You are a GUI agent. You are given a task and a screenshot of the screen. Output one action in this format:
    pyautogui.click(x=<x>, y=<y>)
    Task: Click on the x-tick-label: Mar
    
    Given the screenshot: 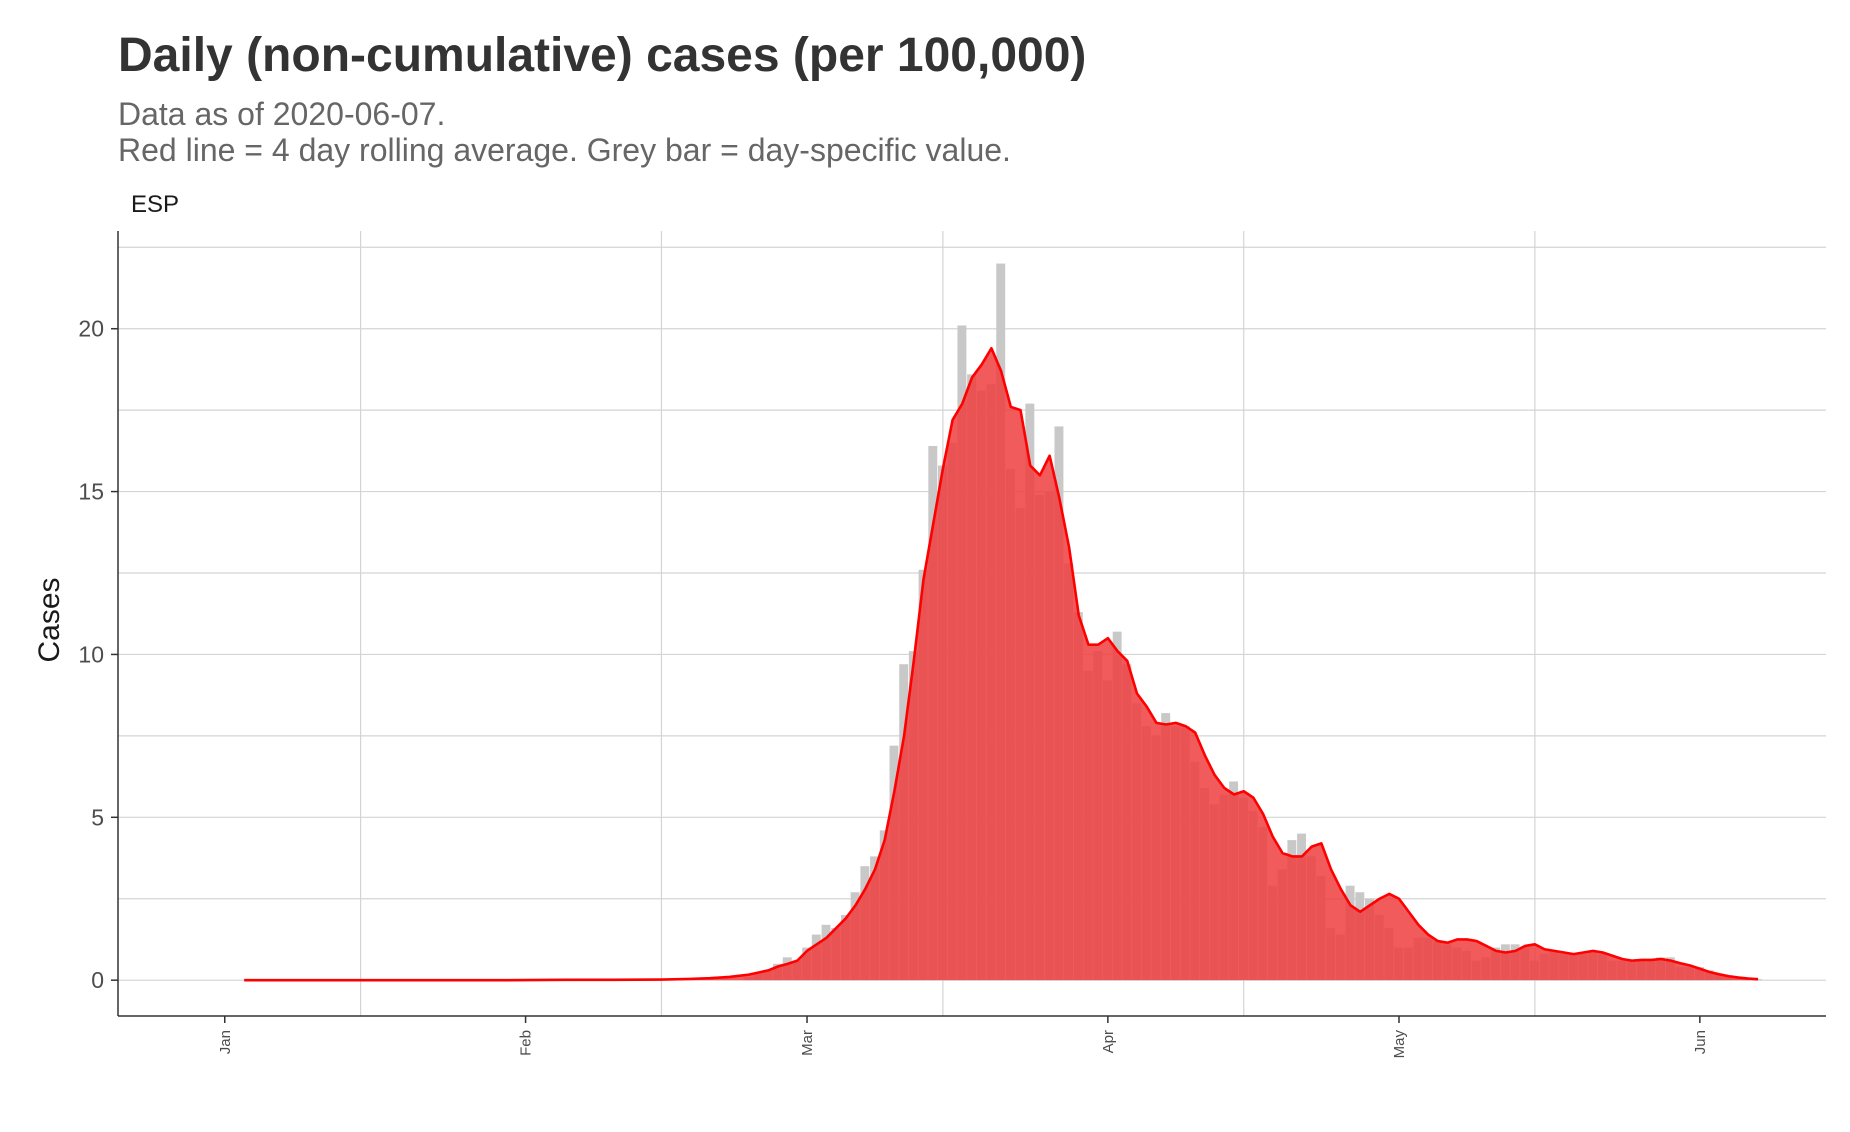 What is the action you would take?
    pyautogui.click(x=807, y=1043)
    